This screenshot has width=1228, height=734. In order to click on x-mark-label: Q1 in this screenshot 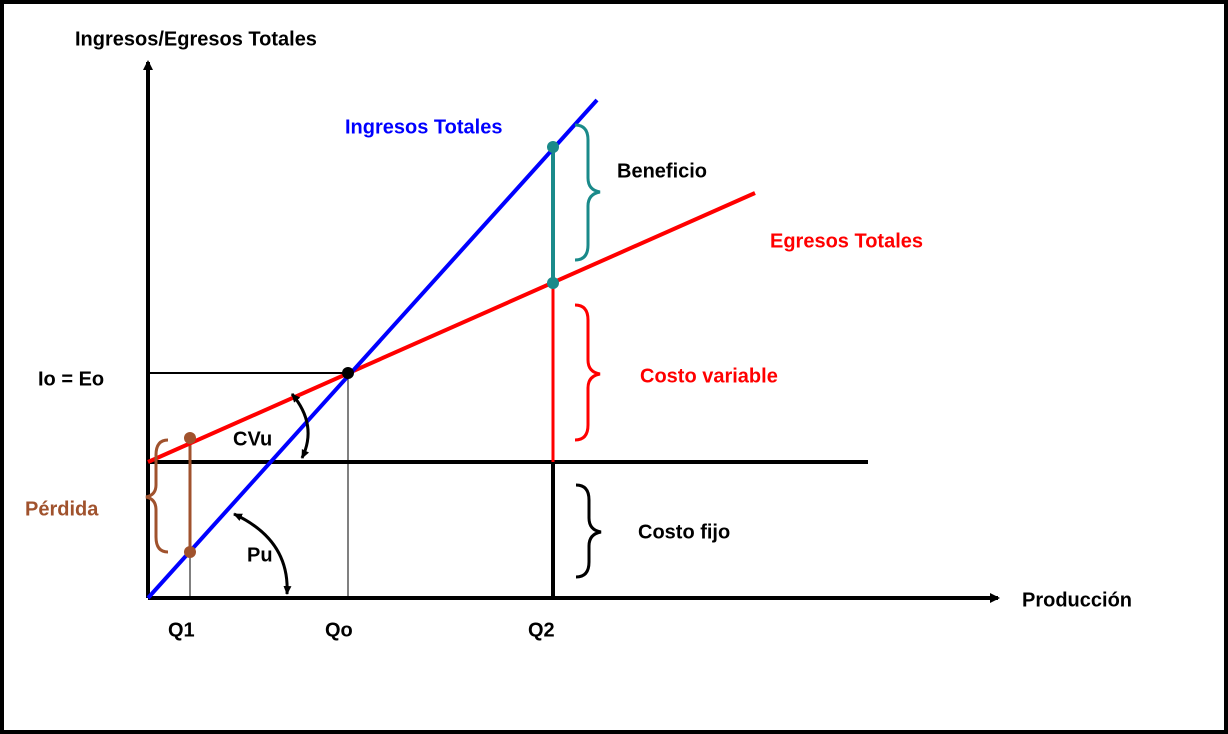, I will do `click(181, 630)`.